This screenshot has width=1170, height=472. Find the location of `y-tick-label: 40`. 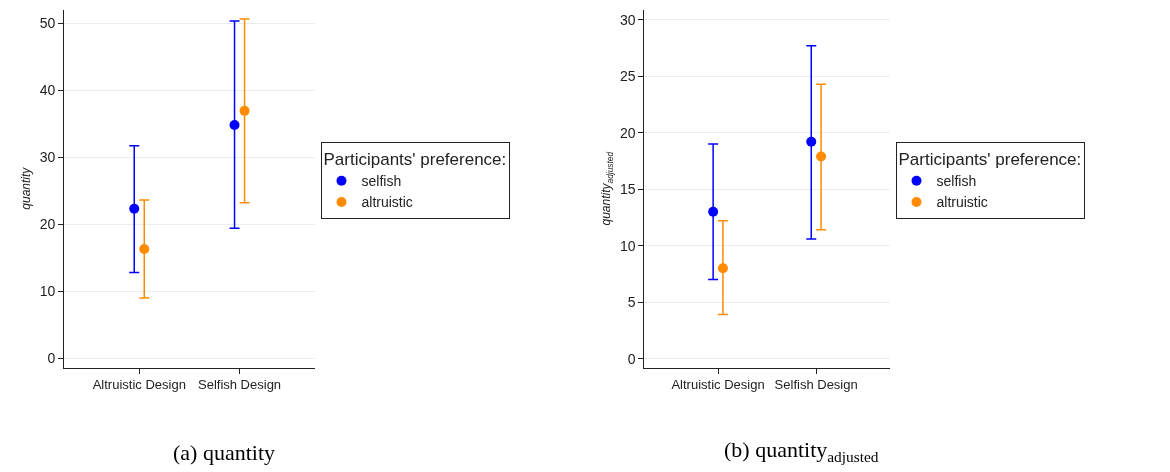

y-tick-label: 40 is located at coordinates (47, 89).